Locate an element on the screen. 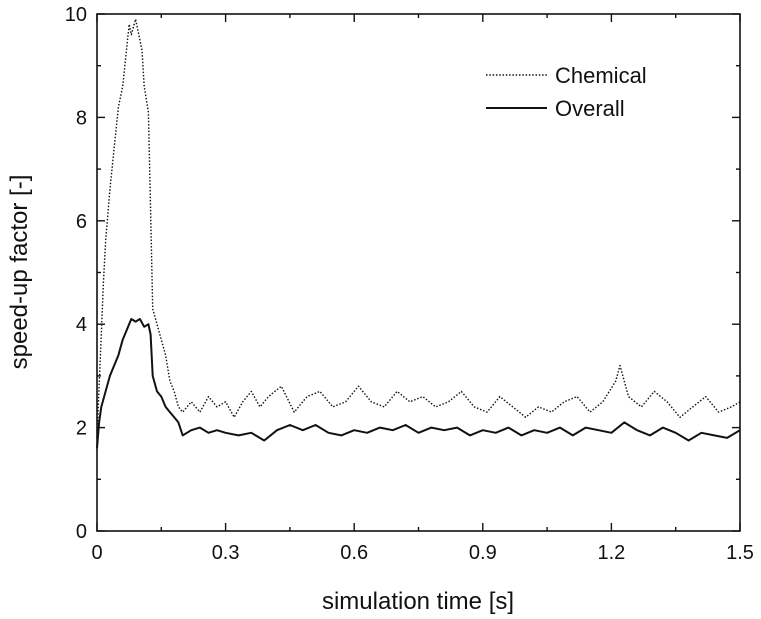 This screenshot has width=761, height=619. legend-overall-label: Overall is located at coordinates (590, 108).